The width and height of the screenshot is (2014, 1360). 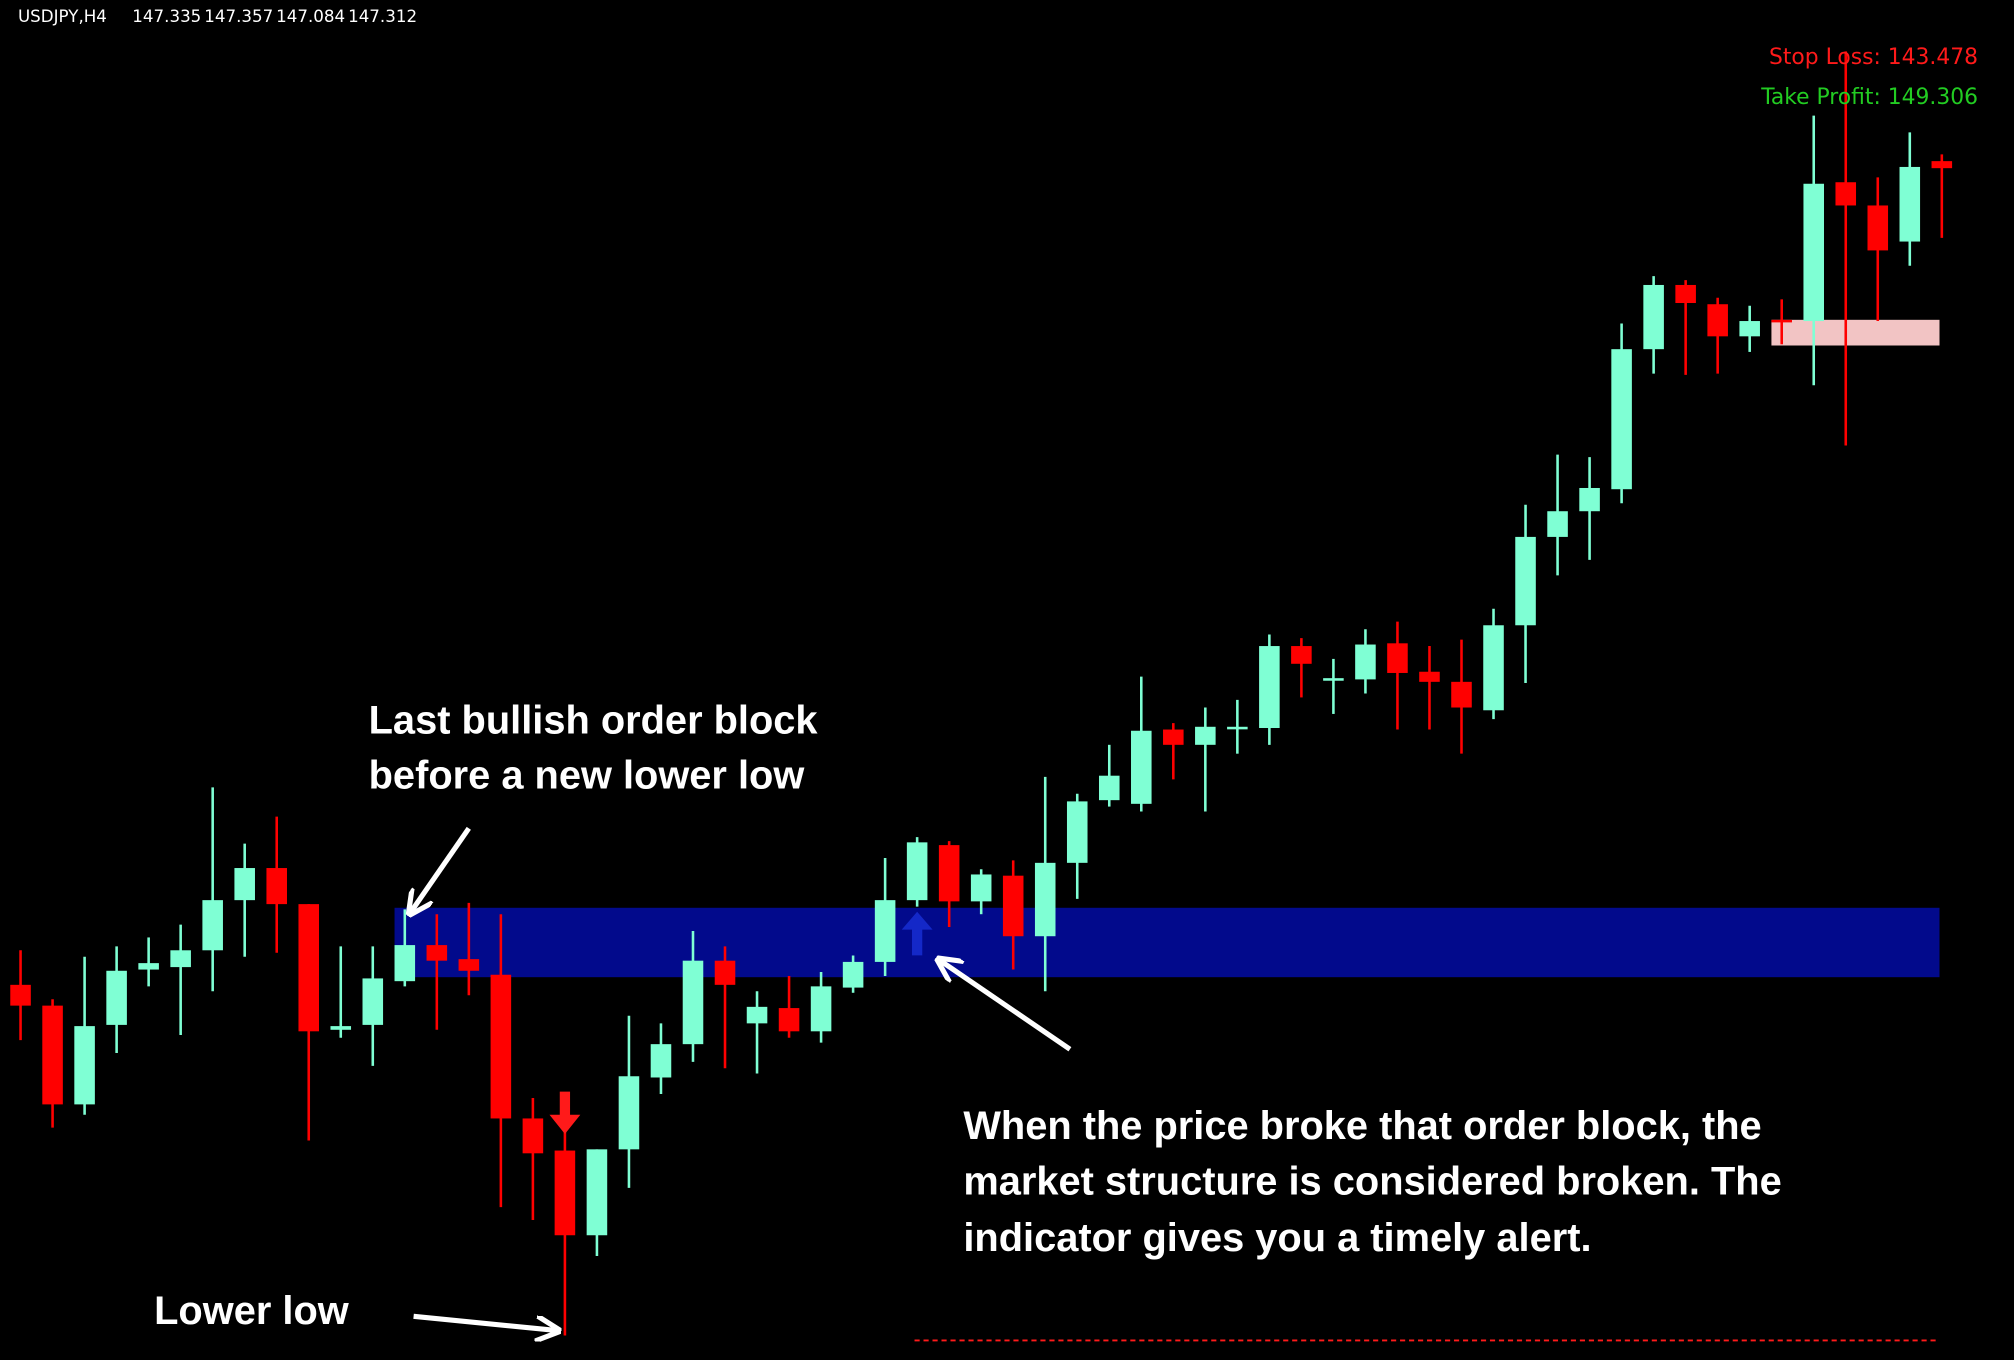 I want to click on ohlc-high: 147.357, so click(x=238, y=16).